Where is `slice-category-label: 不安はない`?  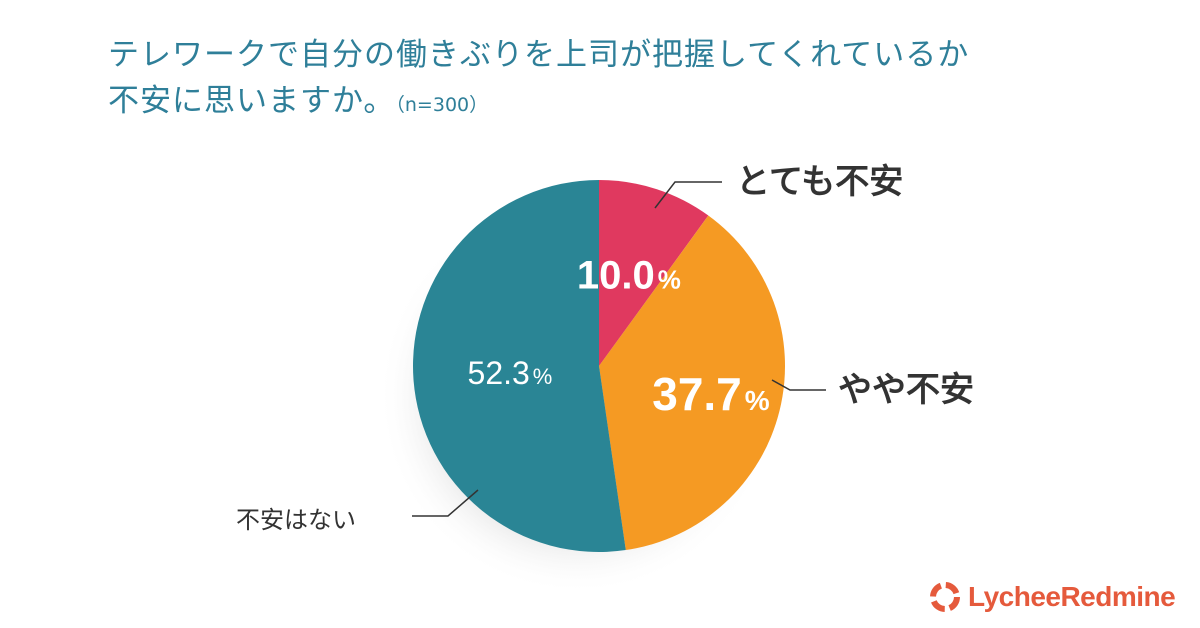 slice-category-label: 不安はない is located at coordinates (296, 520).